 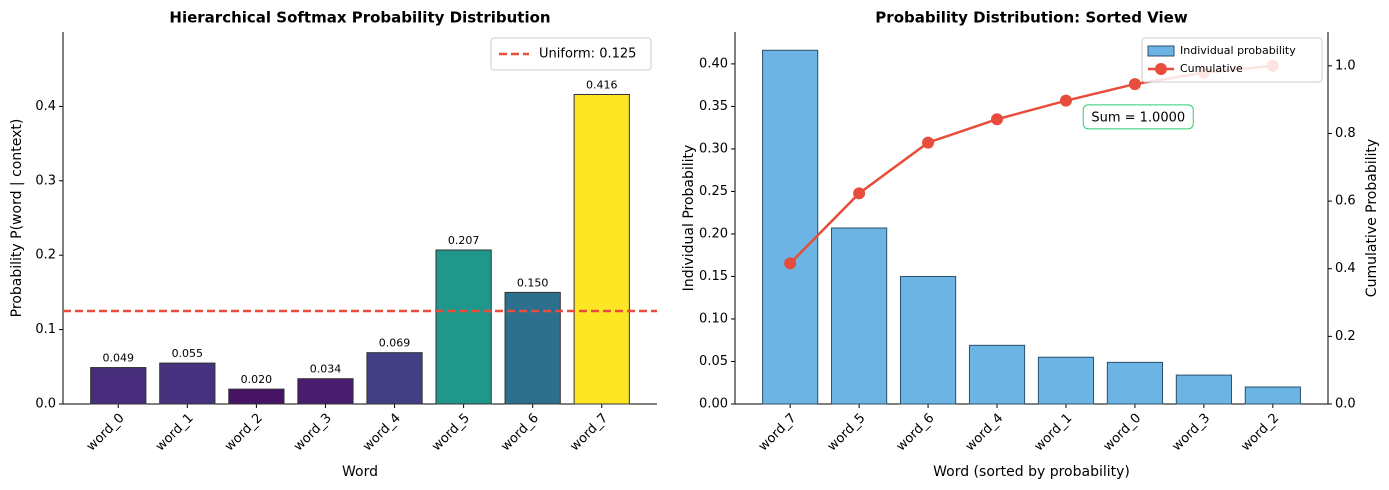 What do you see at coordinates (45, 106) in the screenshot?
I see `y-tick-label: 0.4` at bounding box center [45, 106].